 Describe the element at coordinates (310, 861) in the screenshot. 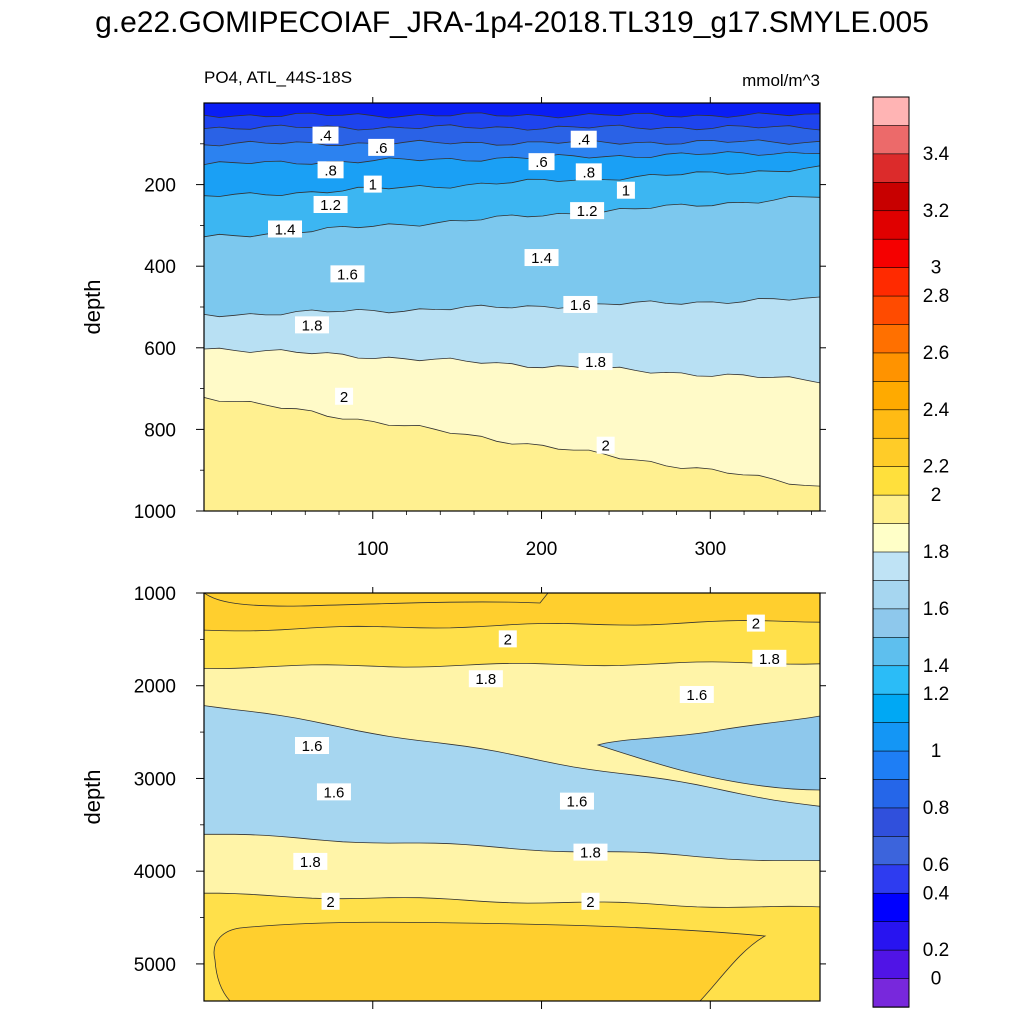

I see `lower-contour-label-8: 1.8` at that location.